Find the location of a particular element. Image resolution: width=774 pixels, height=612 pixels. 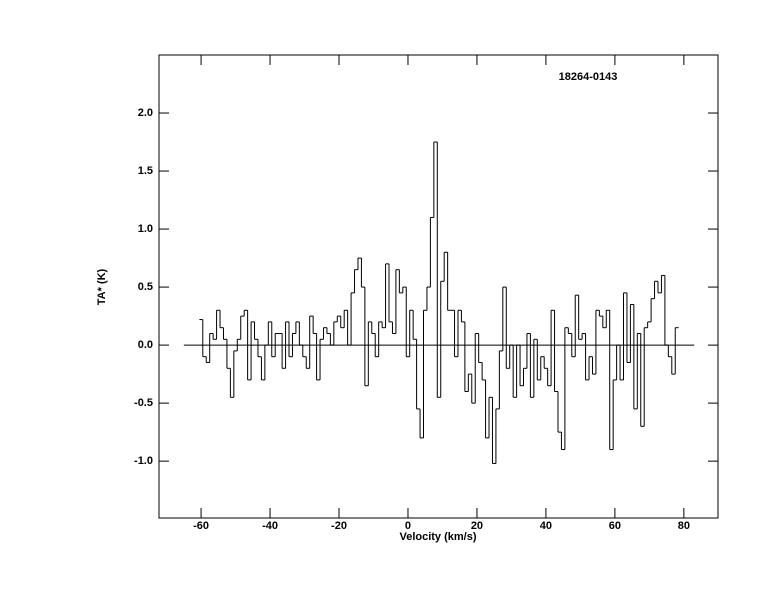

x-tick-label: 80 is located at coordinates (684, 526).